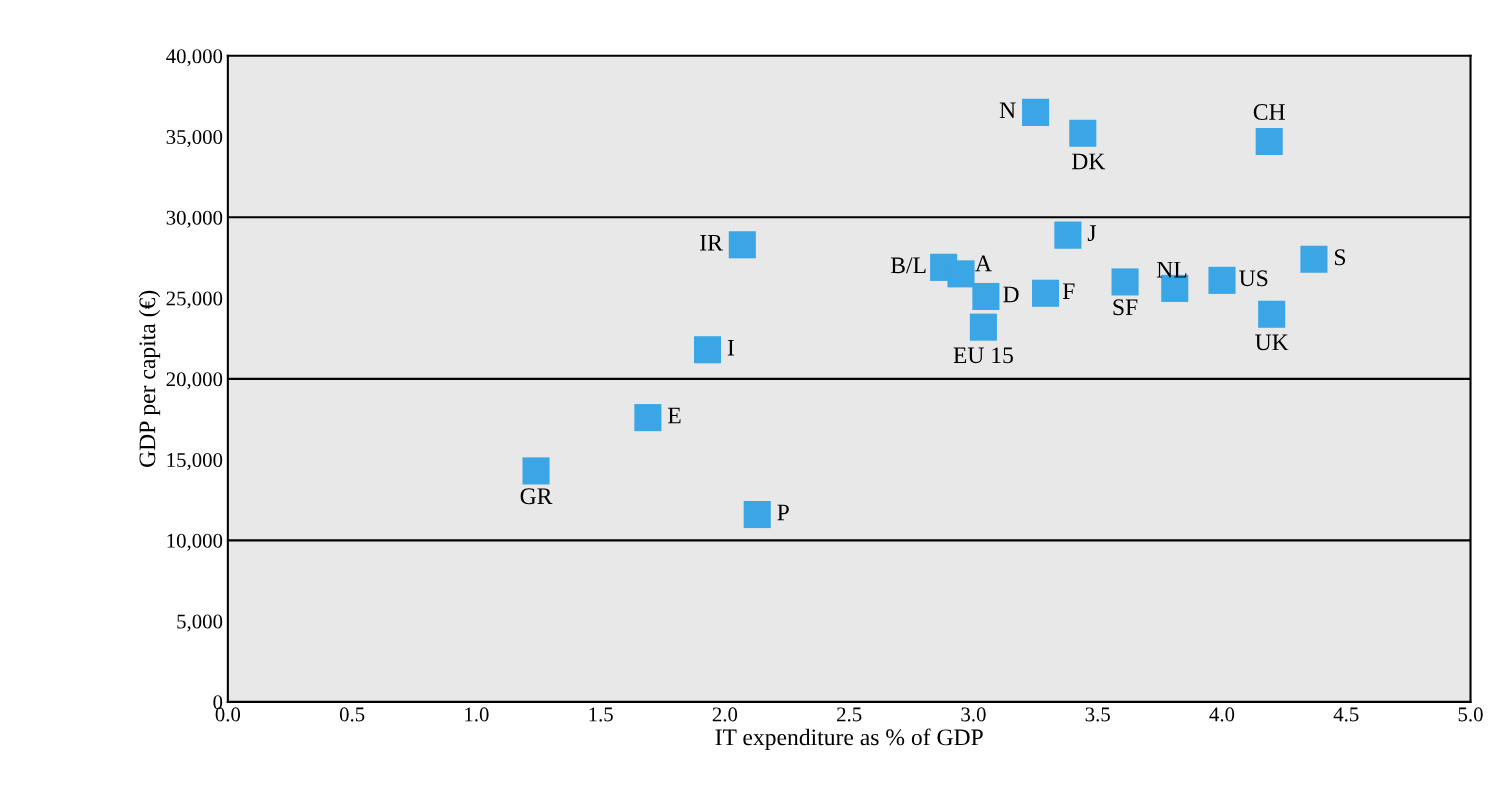 This screenshot has height=786, width=1499. I want to click on x-tick-label: 1.5, so click(601, 714).